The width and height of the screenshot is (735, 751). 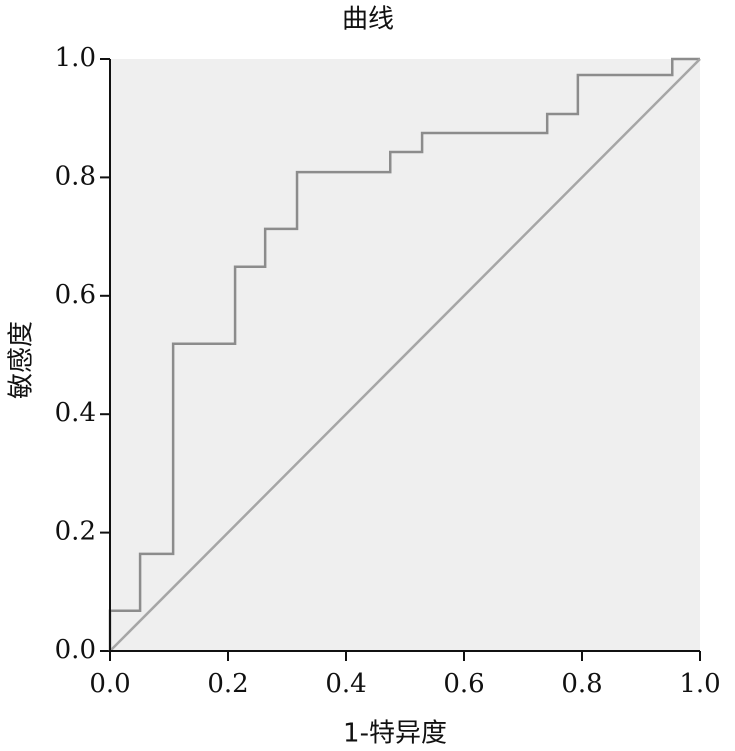 I want to click on x-tick-label: 0.6, so click(x=463, y=684).